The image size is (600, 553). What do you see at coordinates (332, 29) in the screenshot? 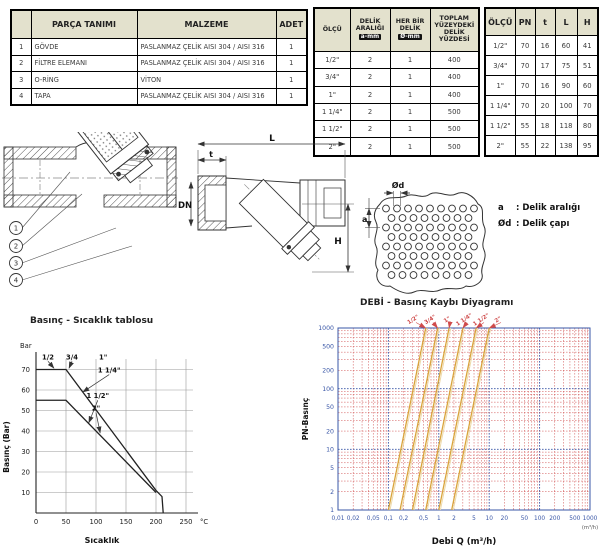
I see `column-label: ÖLÇÜ` at bounding box center [332, 29].